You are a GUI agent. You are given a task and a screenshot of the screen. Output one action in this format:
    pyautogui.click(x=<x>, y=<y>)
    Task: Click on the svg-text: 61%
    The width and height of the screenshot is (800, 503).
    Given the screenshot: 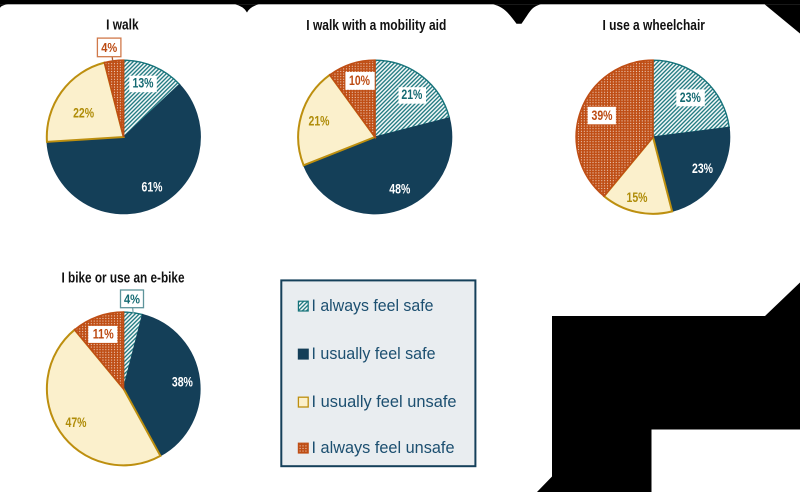 What is the action you would take?
    pyautogui.click(x=152, y=186)
    